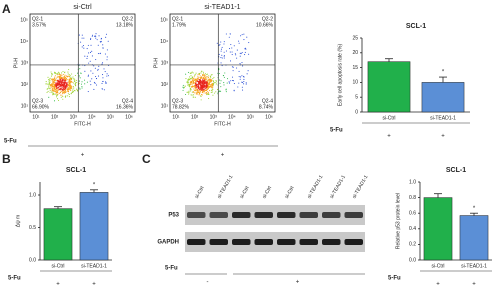  Describe the element at coordinates (412, 245) in the screenshot. I see `y-tick-label: 0.2` at that location.